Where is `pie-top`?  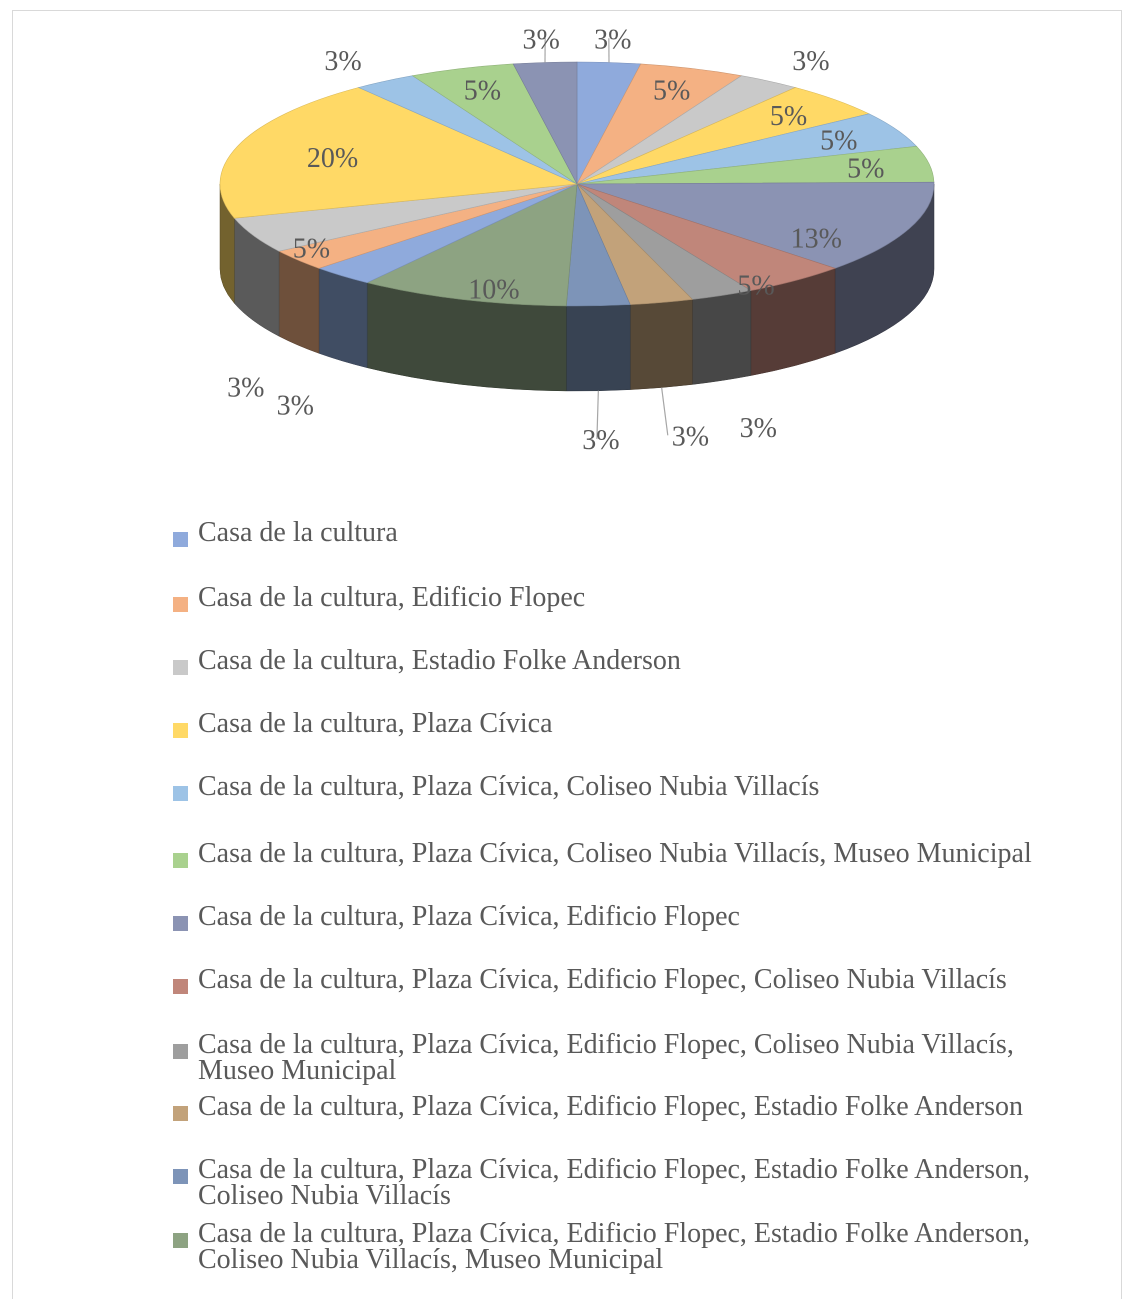 pie-top is located at coordinates (577, 184).